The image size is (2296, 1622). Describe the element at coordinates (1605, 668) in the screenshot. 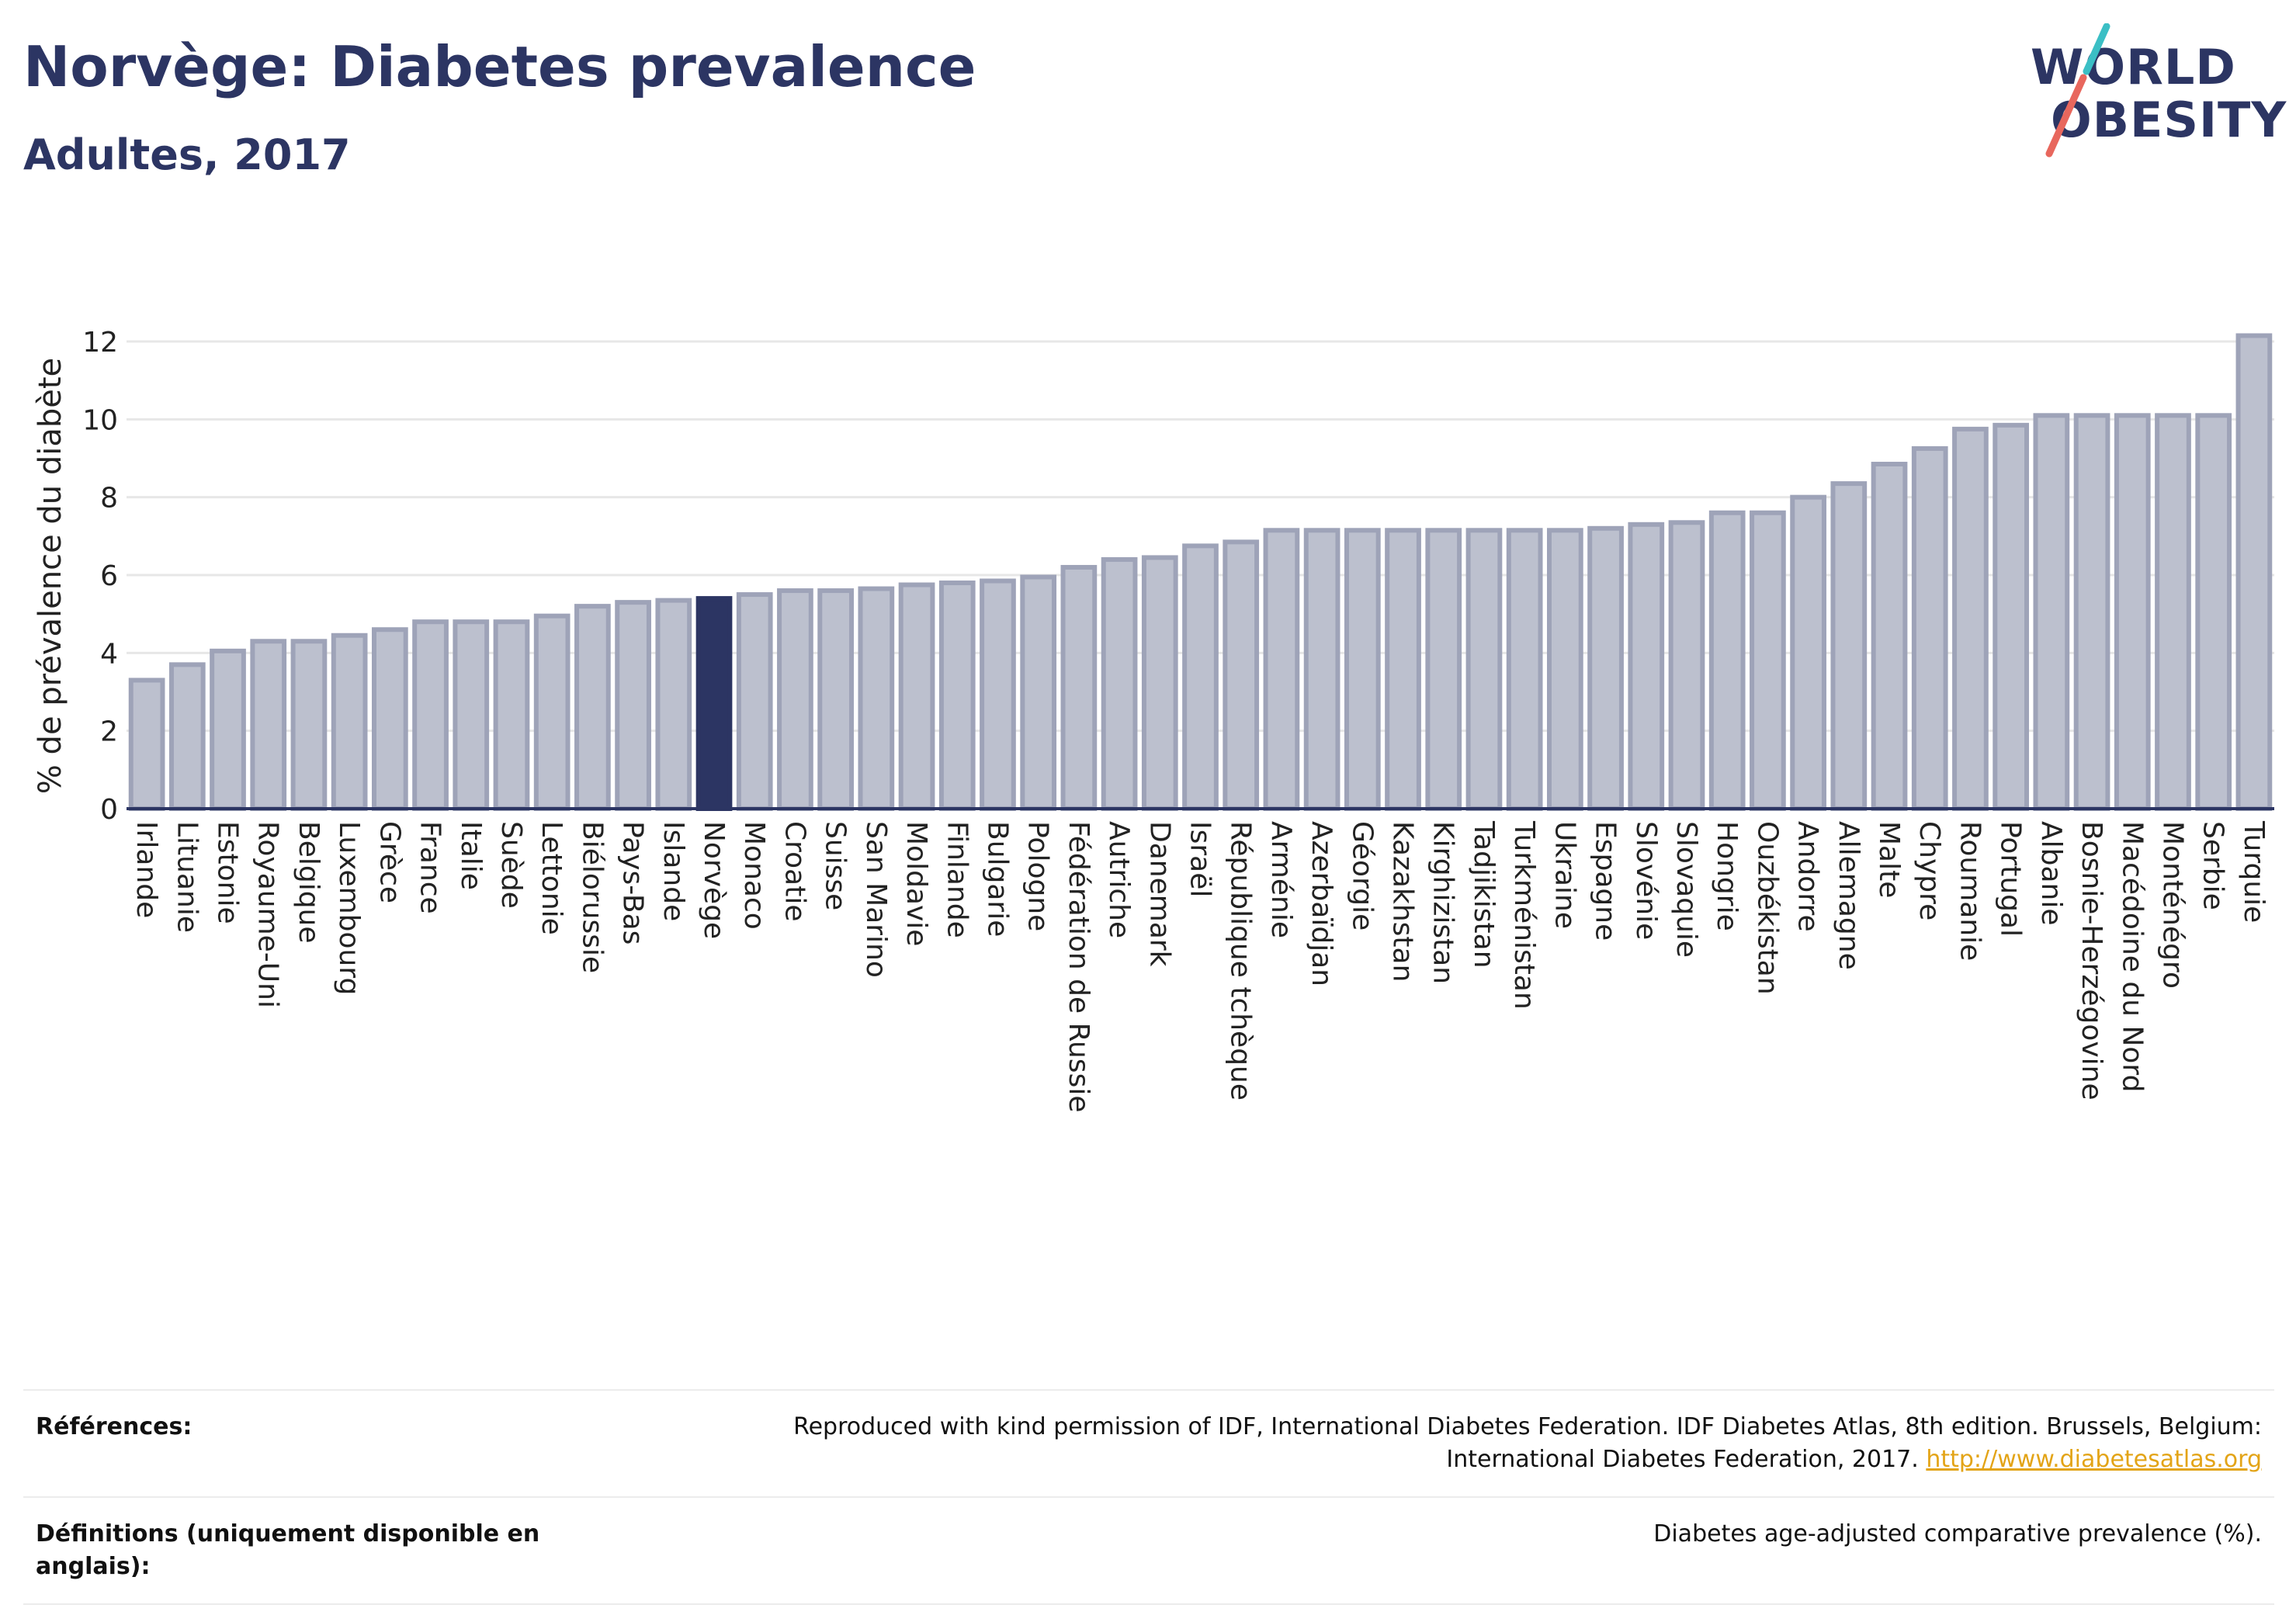

I see `bar-espagne` at that location.